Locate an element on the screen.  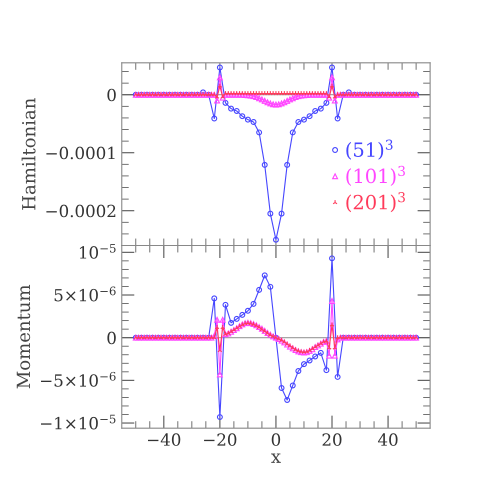
y-axis-title: Hamiltonian is located at coordinates (29, 154).